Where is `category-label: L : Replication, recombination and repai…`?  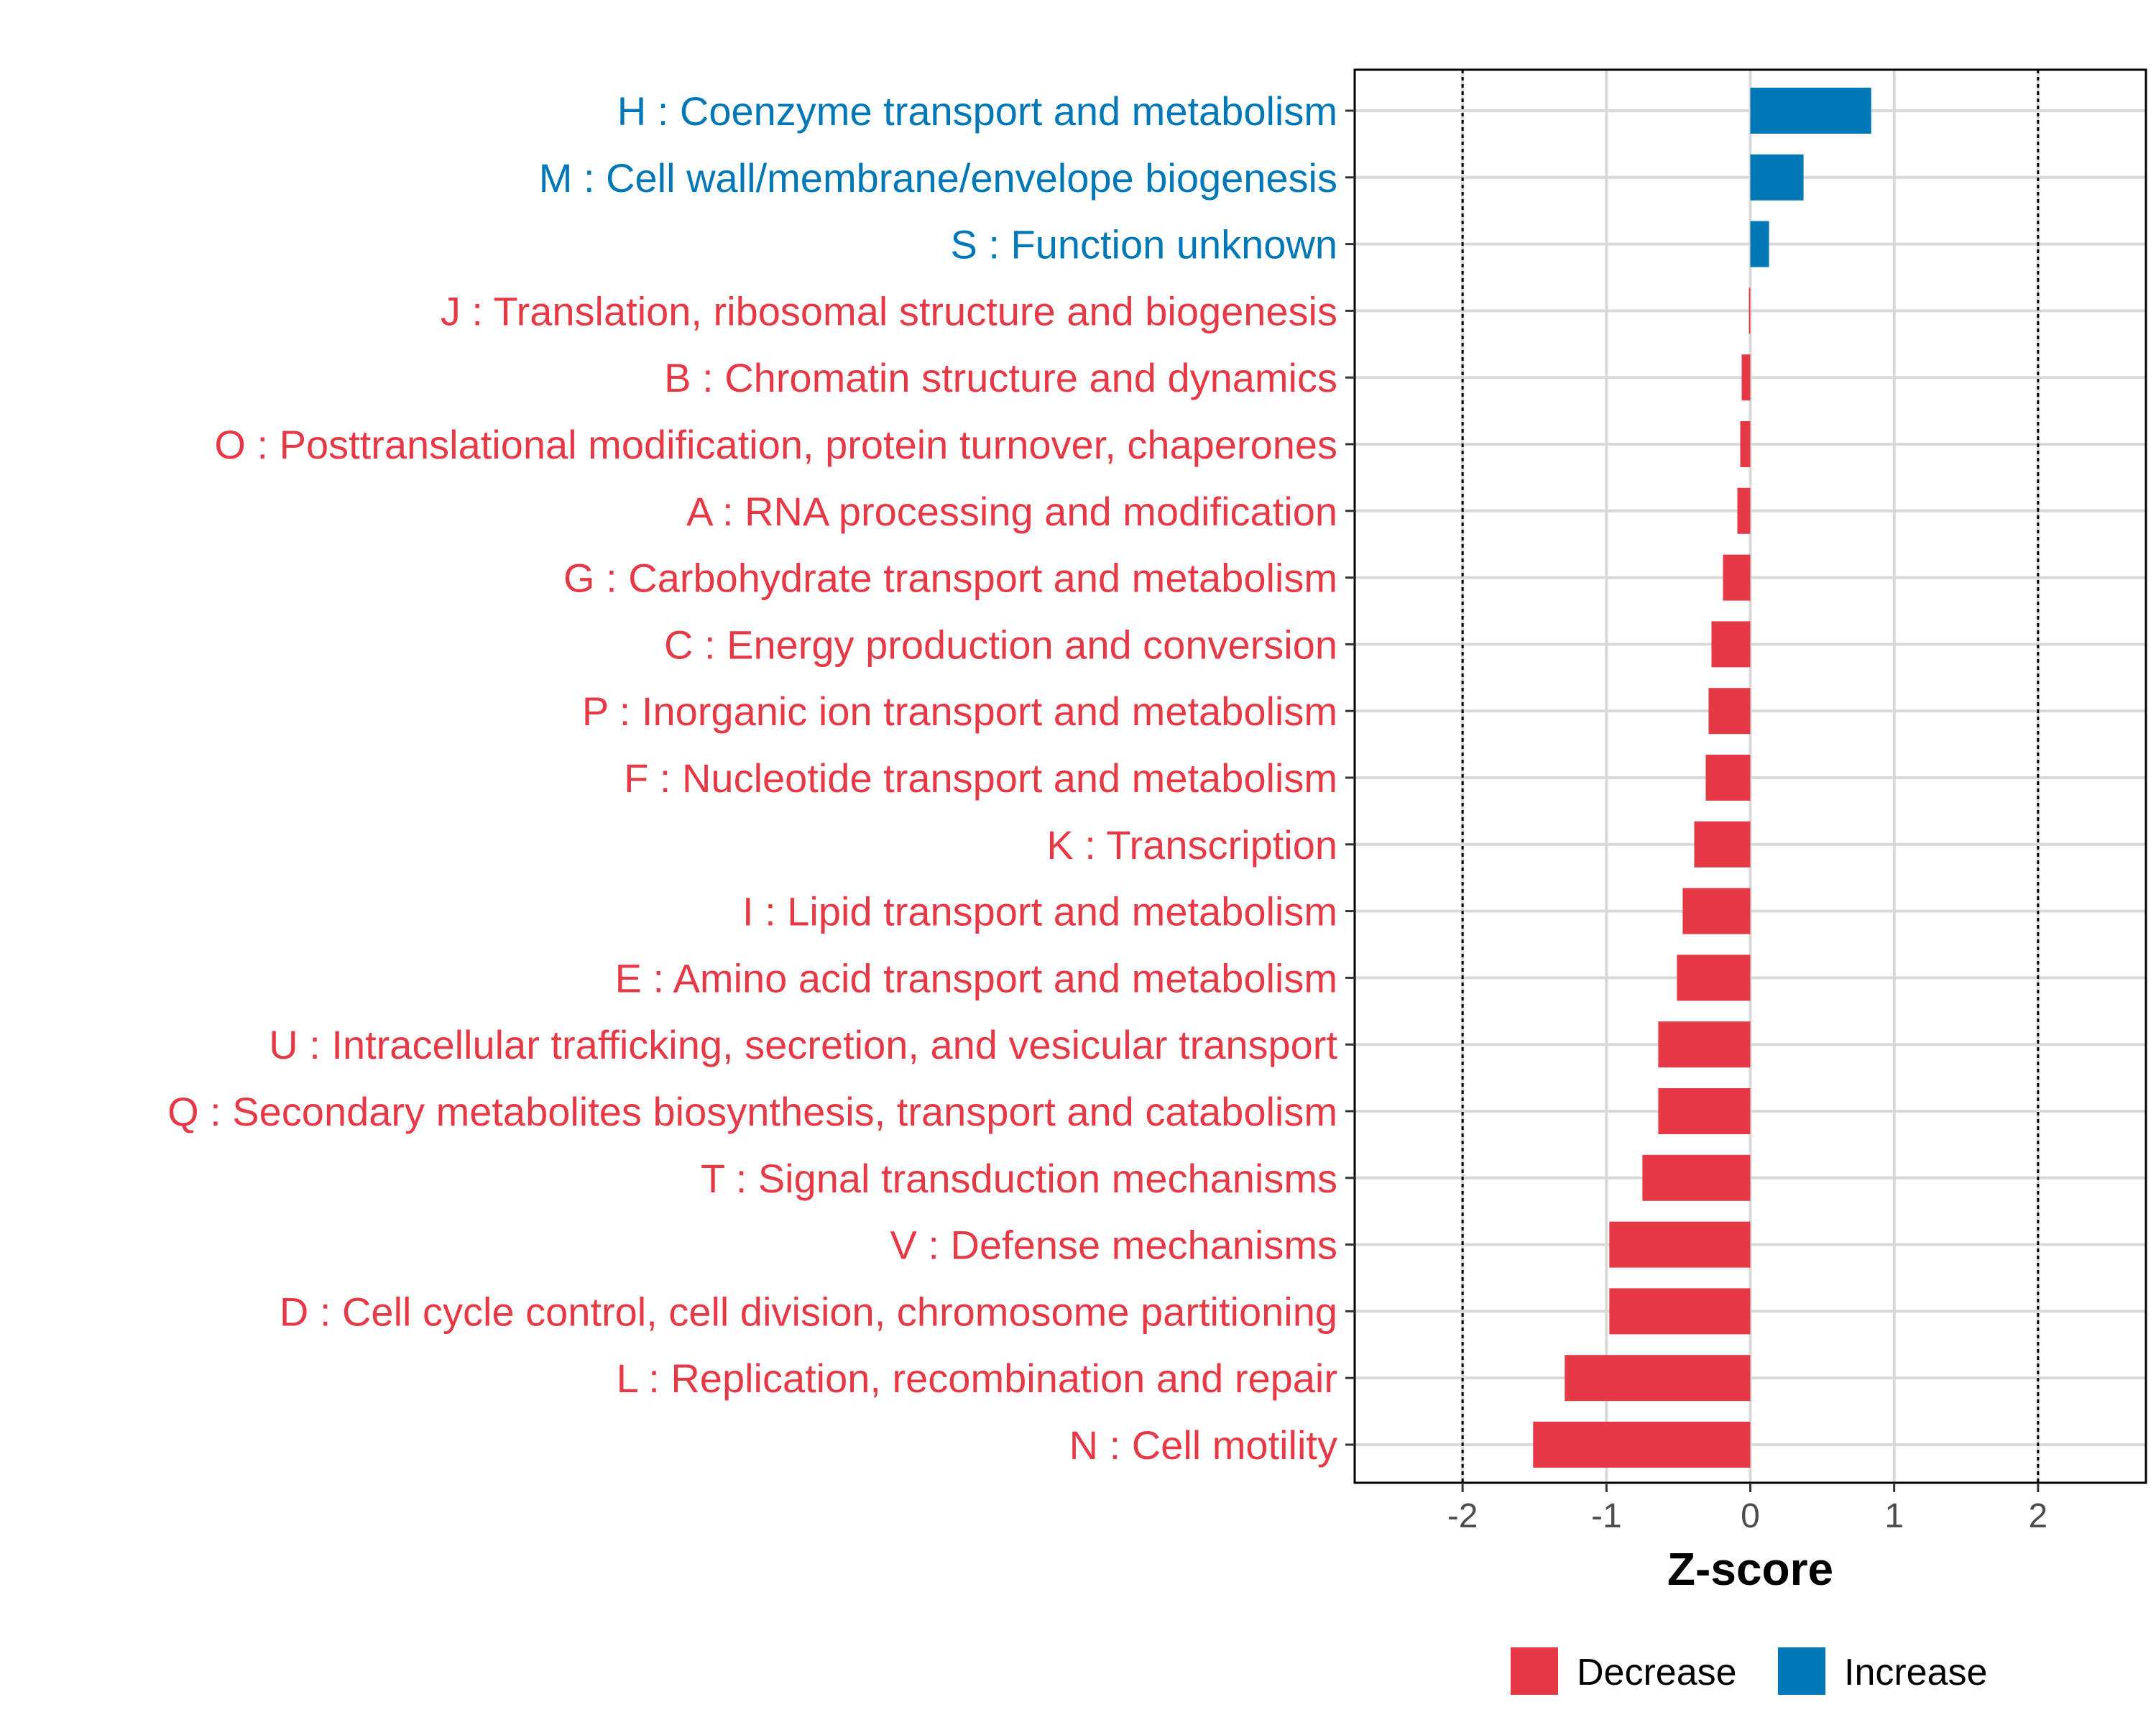
category-label: L : Replication, recombination and repai… is located at coordinates (977, 1378).